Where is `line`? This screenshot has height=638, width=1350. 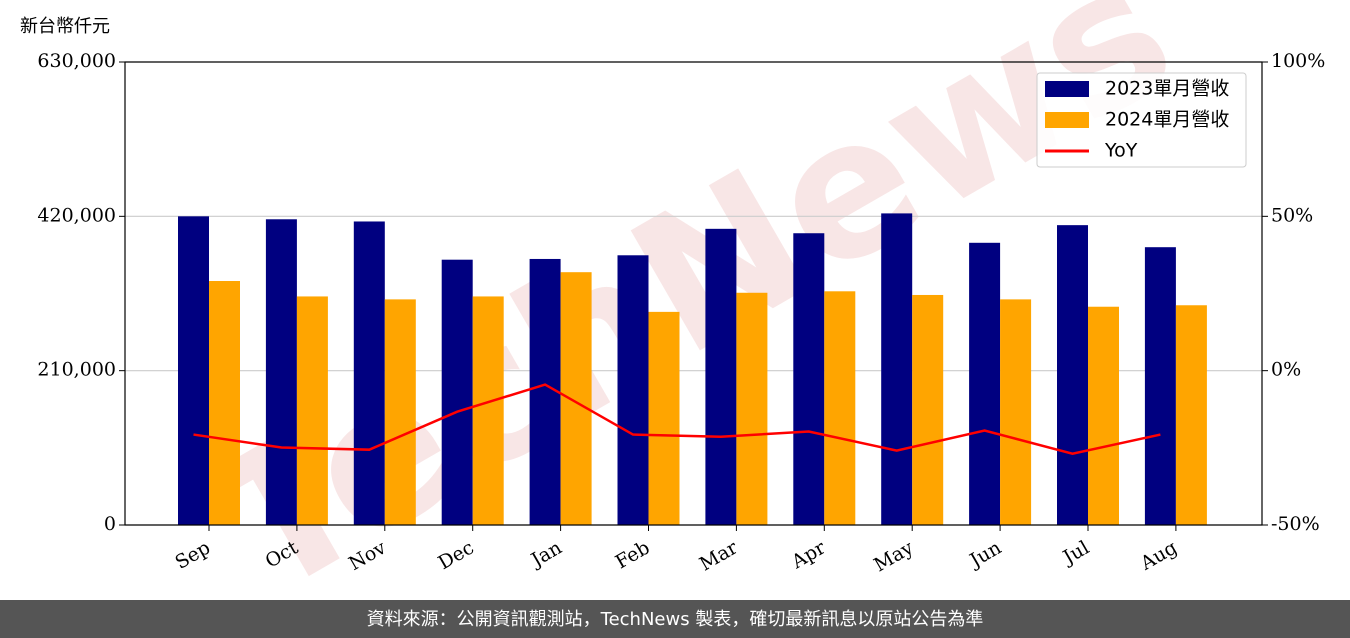 line is located at coordinates (677, 419).